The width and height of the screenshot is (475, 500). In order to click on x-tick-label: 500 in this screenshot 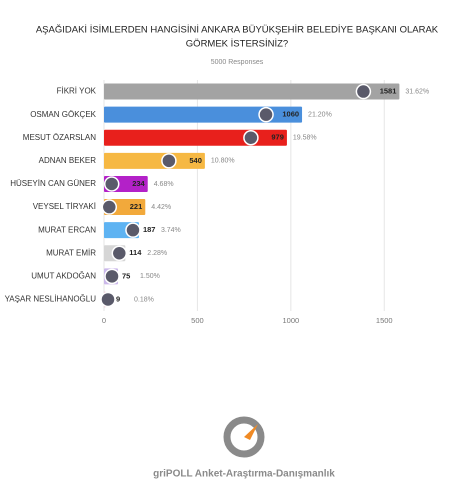, I will do `click(197, 320)`.